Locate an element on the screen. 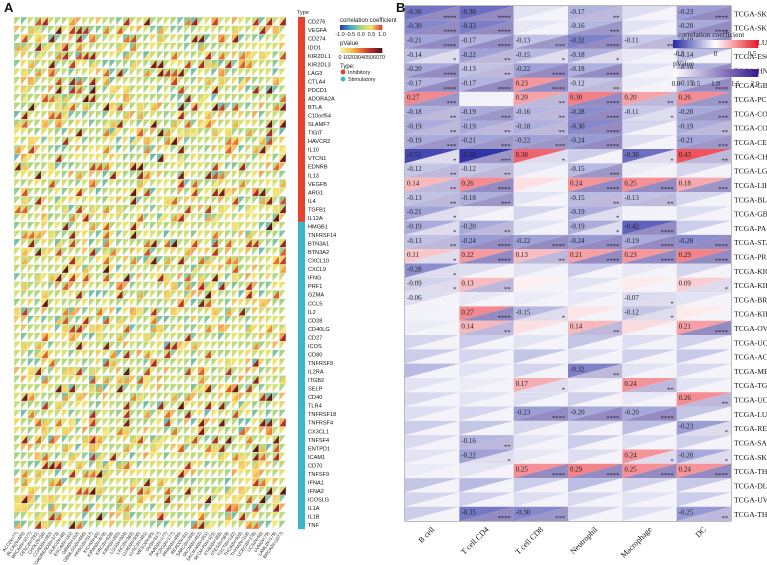 The image size is (767, 565). gene-label: TLR4 is located at coordinates (315, 407).